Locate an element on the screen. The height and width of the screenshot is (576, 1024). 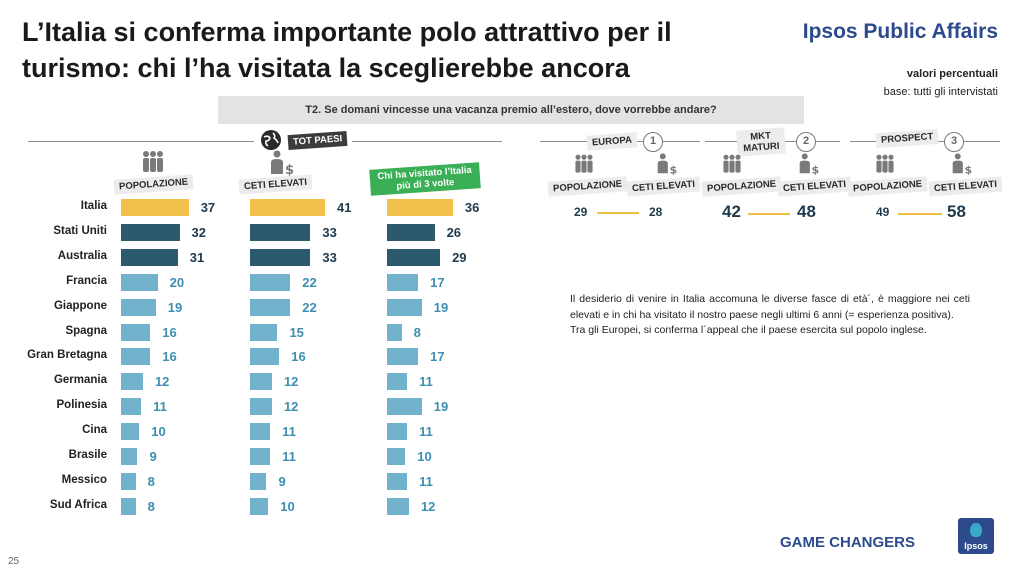
mkt-connector is located at coordinates (769, 214).